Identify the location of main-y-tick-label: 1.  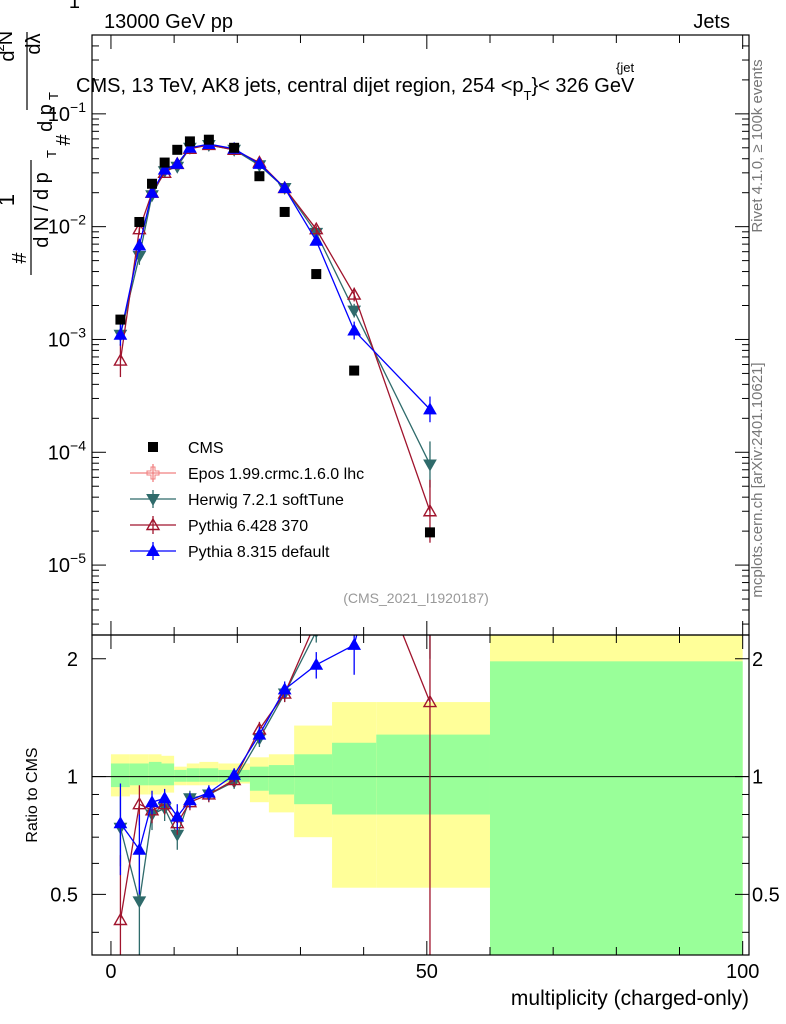
(74, 6).